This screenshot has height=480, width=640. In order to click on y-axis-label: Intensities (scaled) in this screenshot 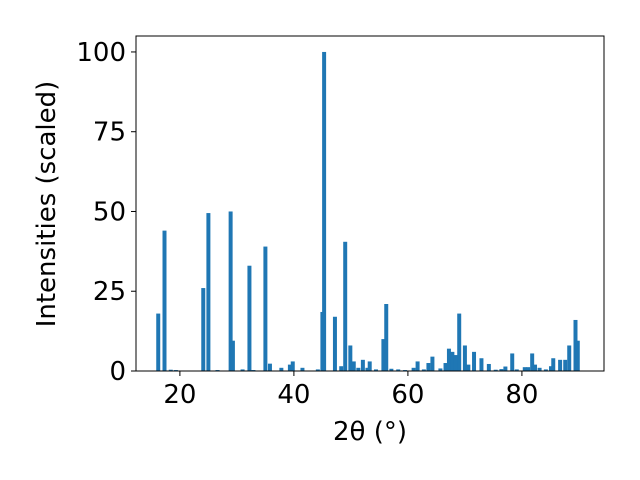, I will do `click(47, 204)`.